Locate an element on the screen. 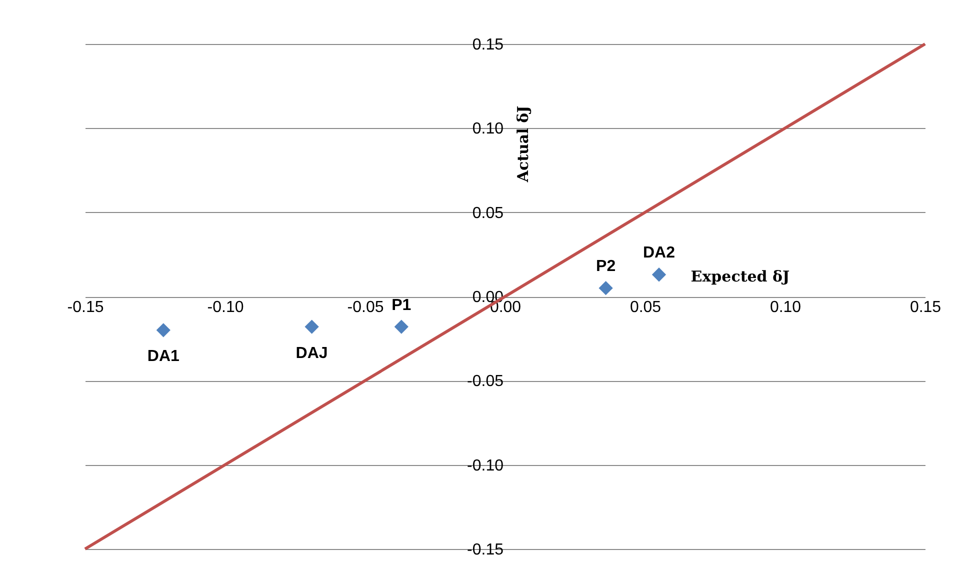 Image resolution: width=956 pixels, height=582 pixels. x-tick-label: -0.05 is located at coordinates (365, 307).